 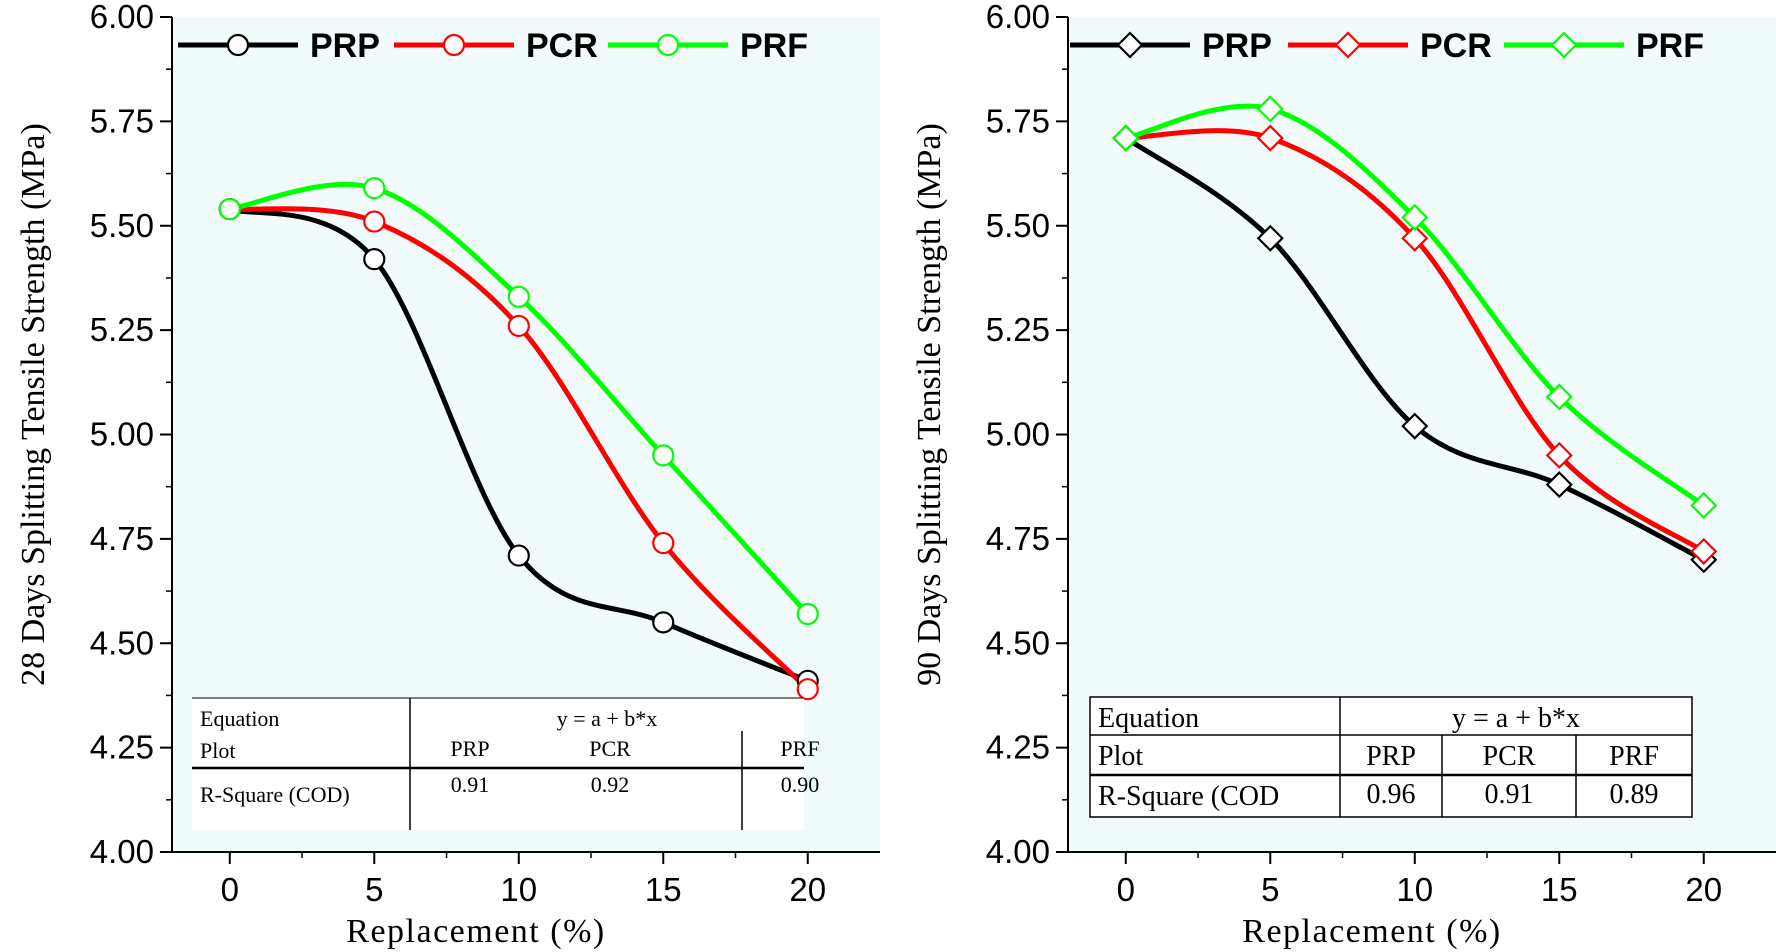 I want to click on left-legend-marker-prf, so click(x=668, y=45).